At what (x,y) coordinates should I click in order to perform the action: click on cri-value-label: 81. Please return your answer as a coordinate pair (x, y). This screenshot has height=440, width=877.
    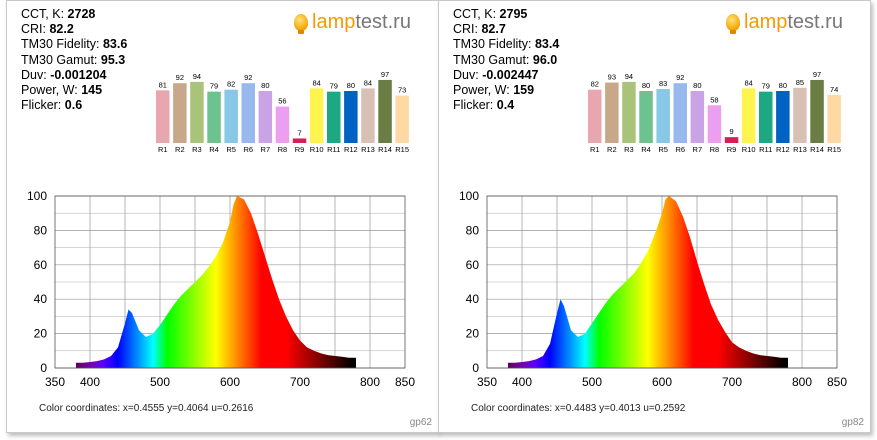
    Looking at the image, I should click on (163, 84).